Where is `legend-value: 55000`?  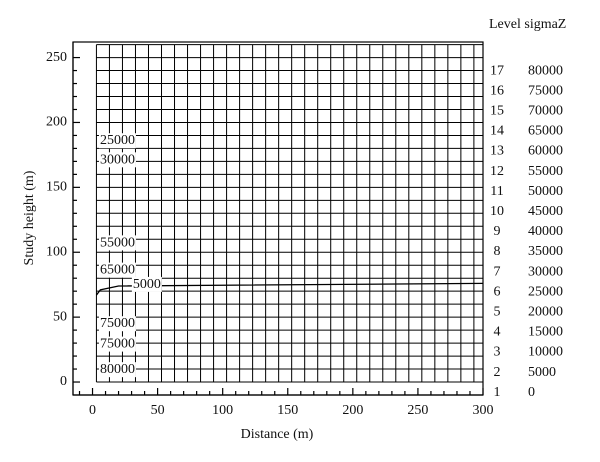
legend-value: 55000 is located at coordinates (545, 171).